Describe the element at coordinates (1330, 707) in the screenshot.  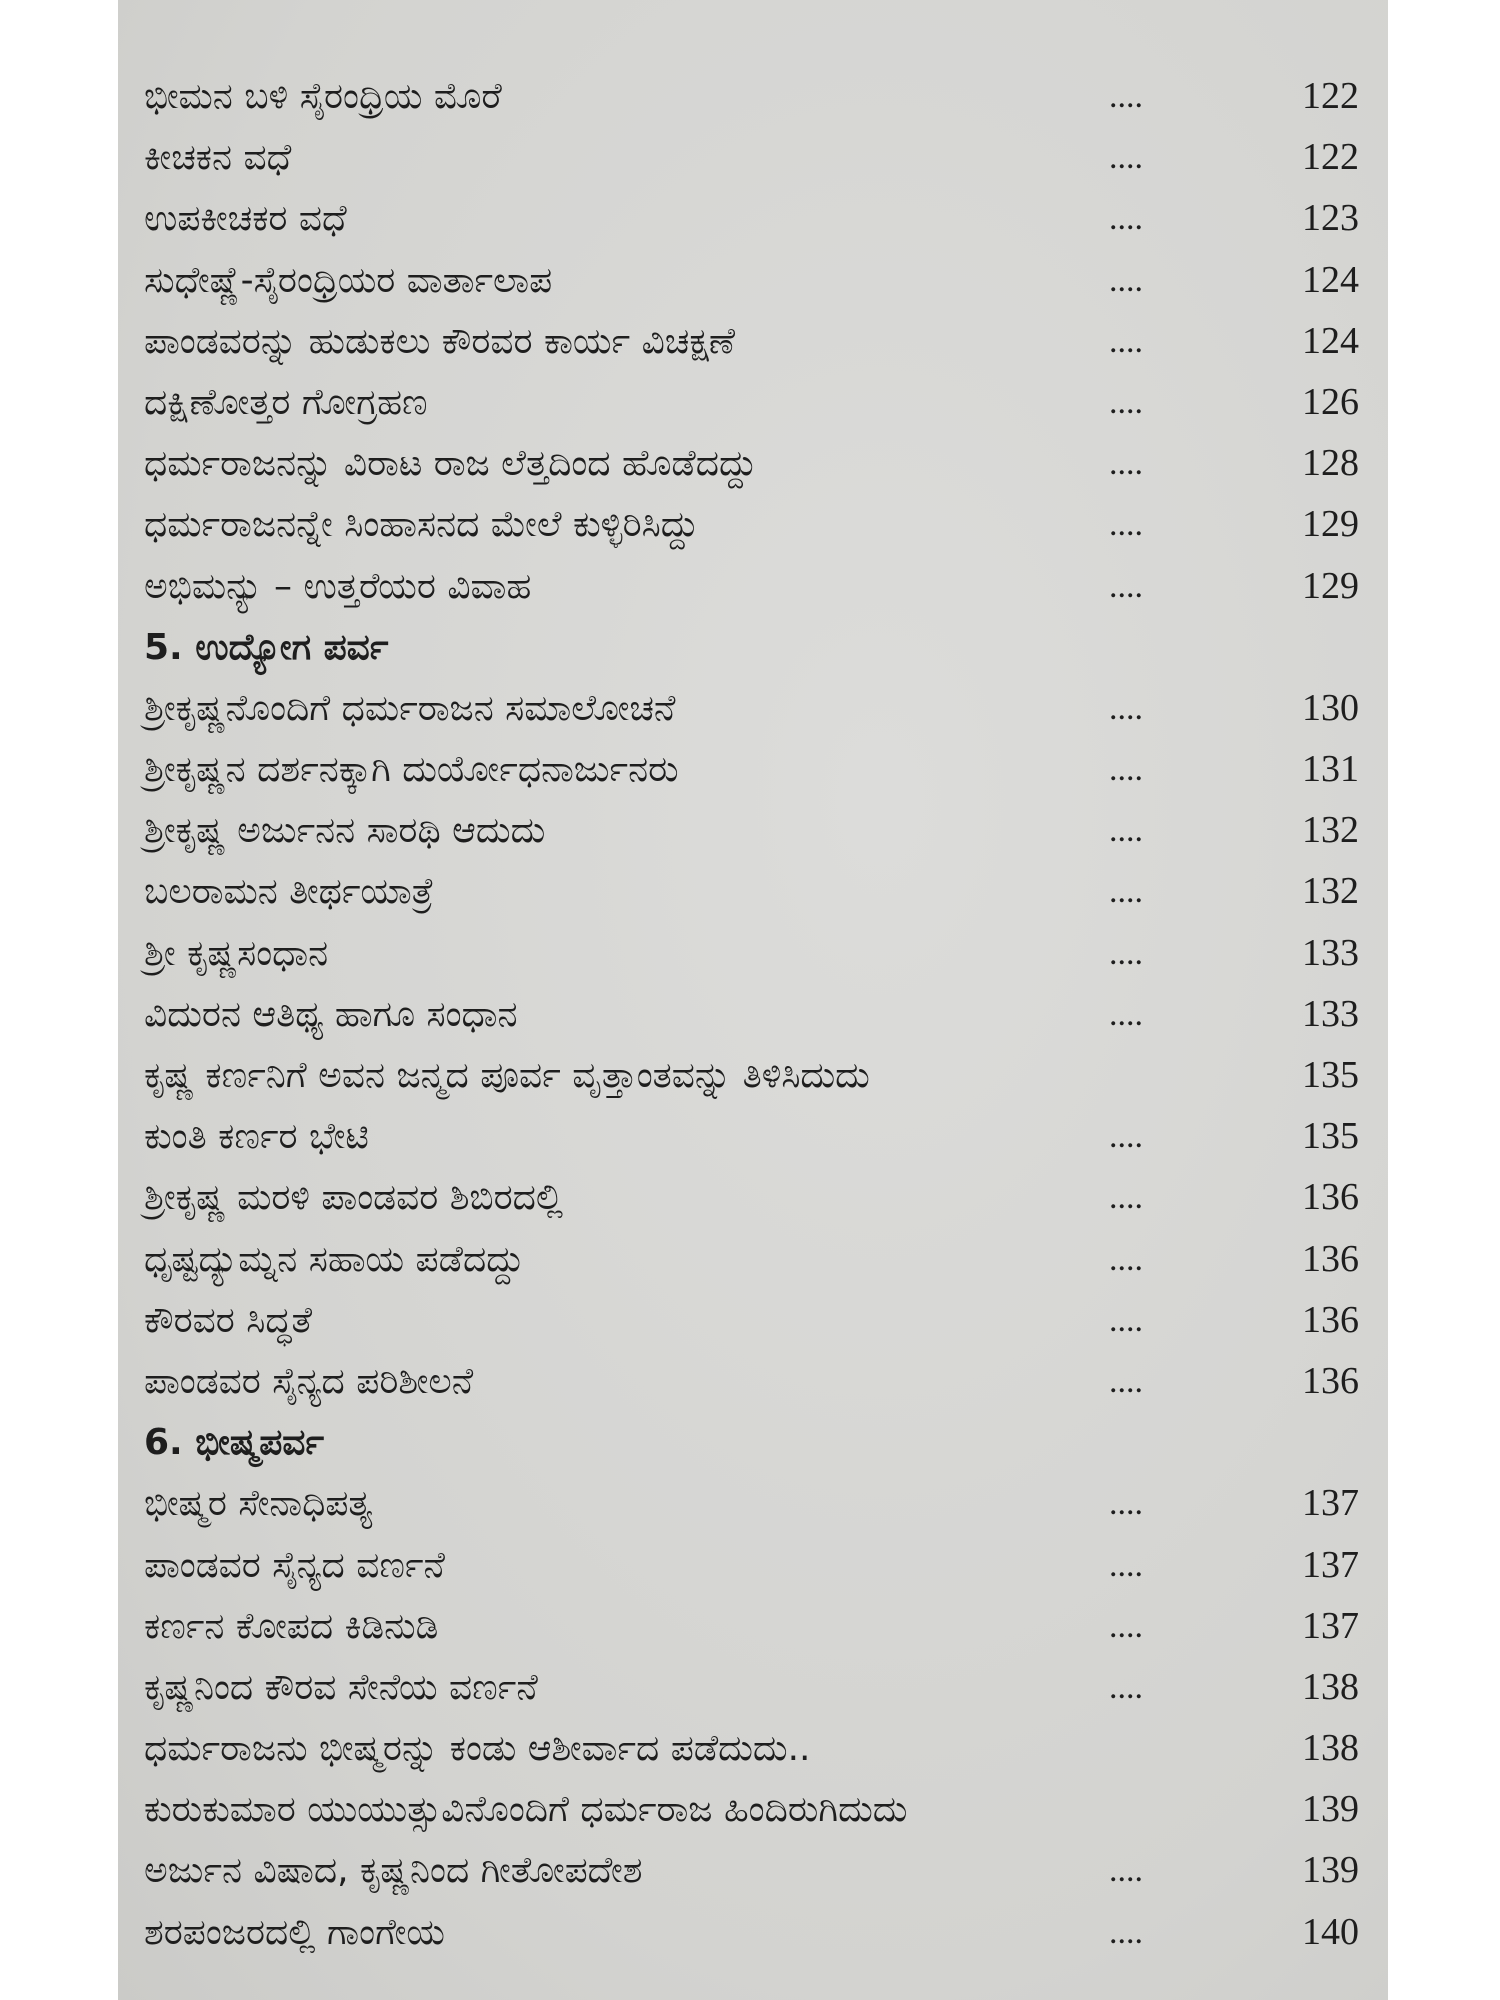
I see `page-number: 130` at that location.